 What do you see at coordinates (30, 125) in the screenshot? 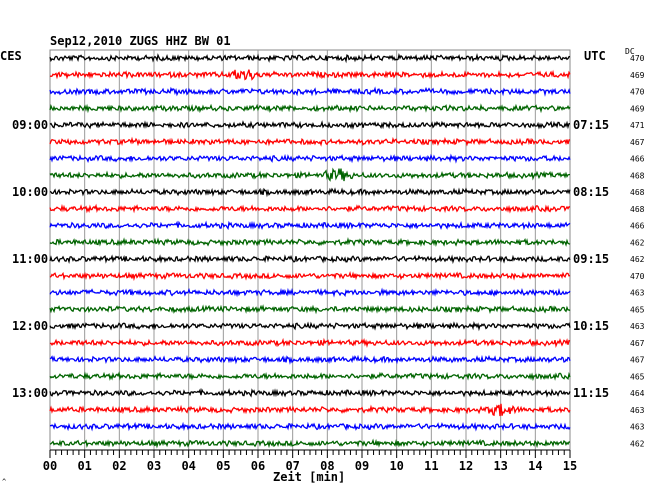
I see `left-time-label-0: 09:00` at bounding box center [30, 125].